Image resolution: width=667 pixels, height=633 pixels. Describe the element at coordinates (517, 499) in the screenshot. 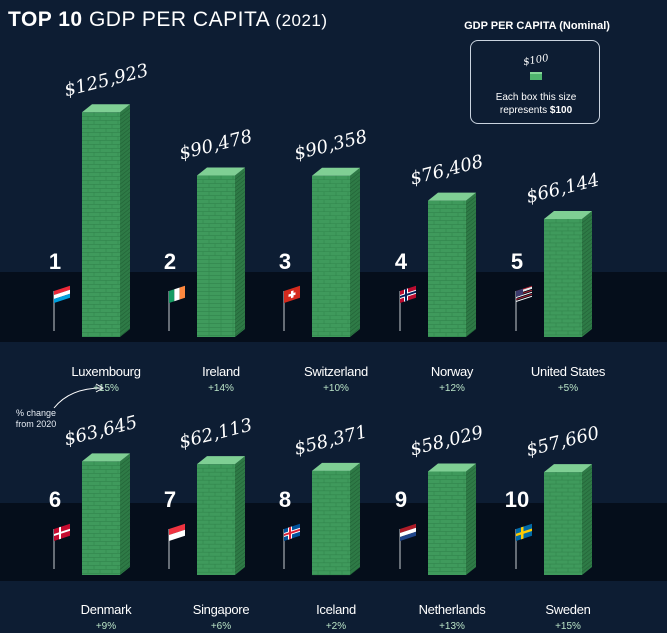

I see `rank-number: 10` at that location.